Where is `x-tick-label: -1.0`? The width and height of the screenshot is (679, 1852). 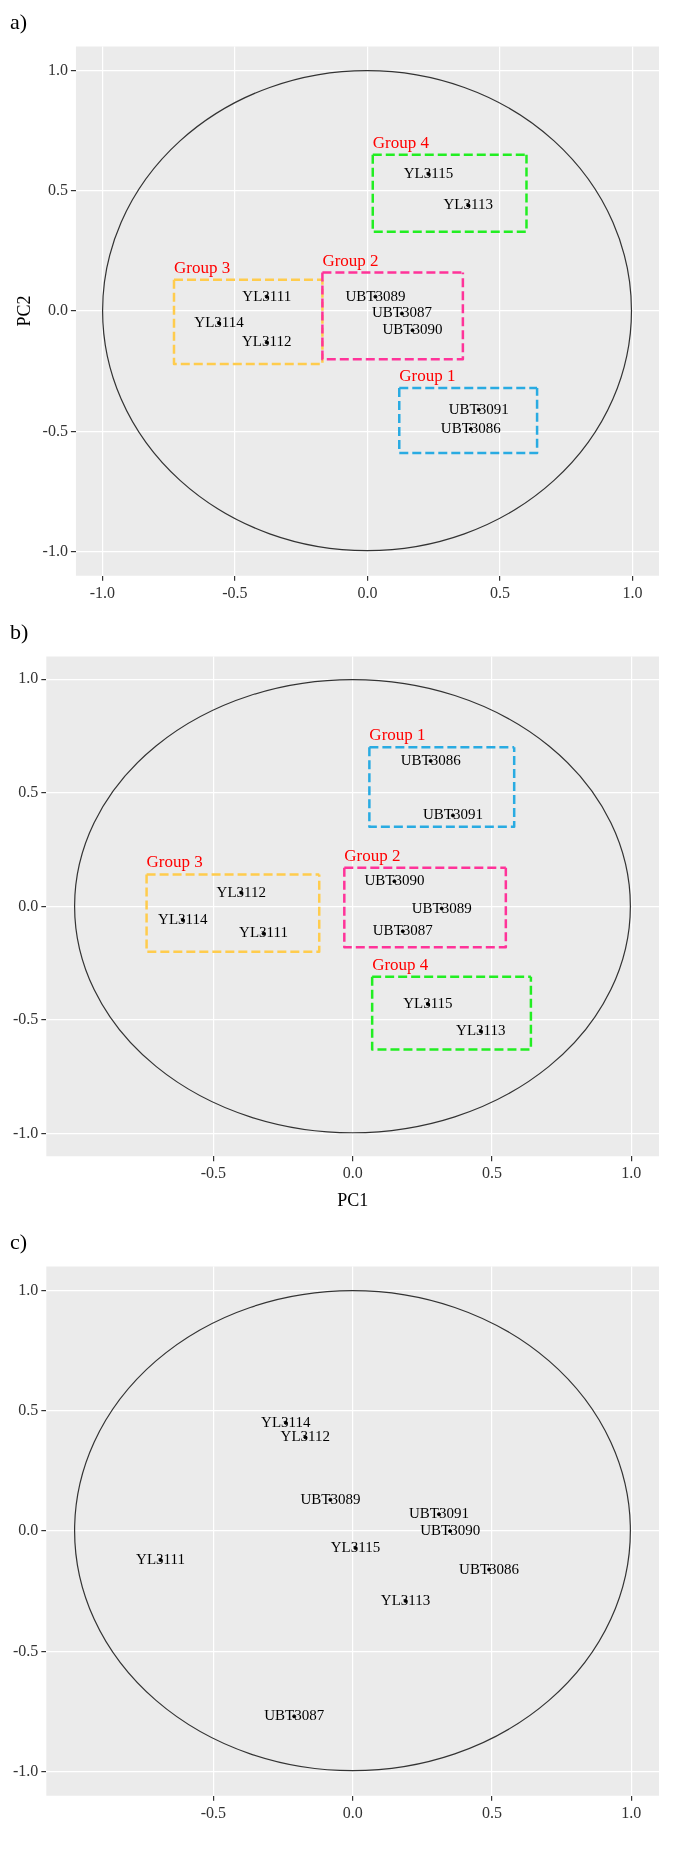
x-tick-label: -1.0 is located at coordinates (102, 592).